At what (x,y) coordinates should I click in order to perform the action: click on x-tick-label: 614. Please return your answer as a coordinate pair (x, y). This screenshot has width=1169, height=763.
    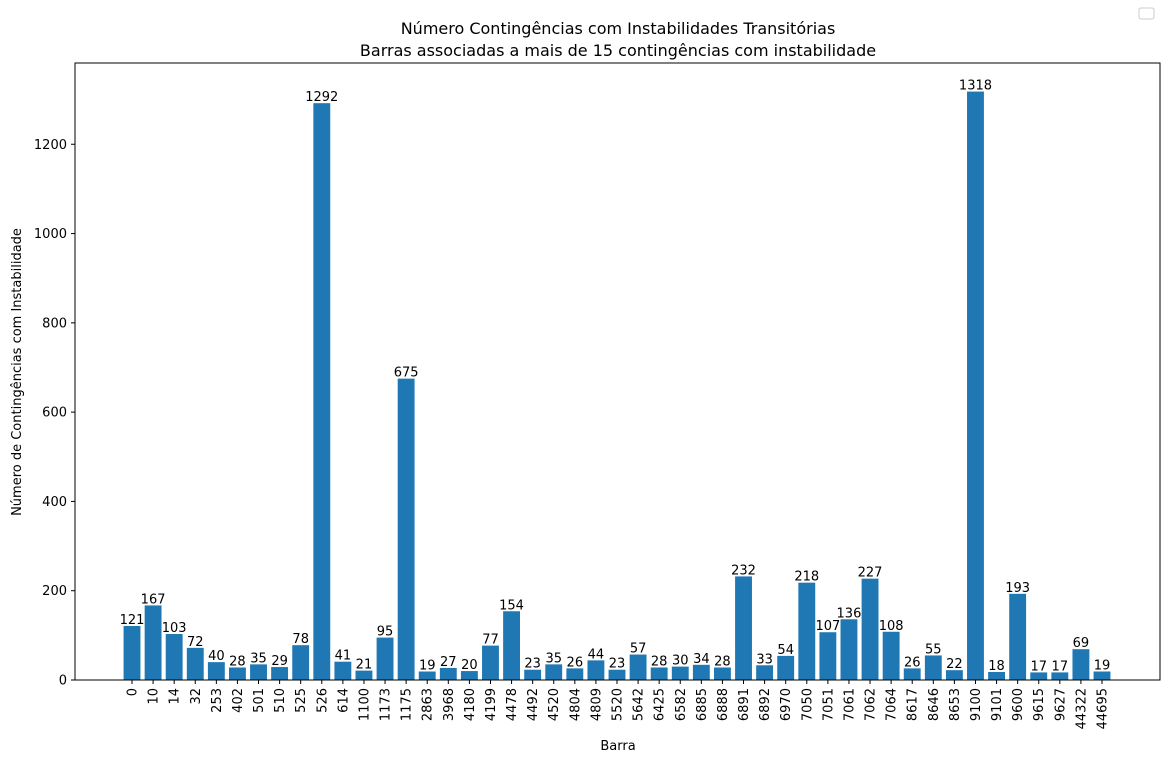
    Looking at the image, I should click on (343, 700).